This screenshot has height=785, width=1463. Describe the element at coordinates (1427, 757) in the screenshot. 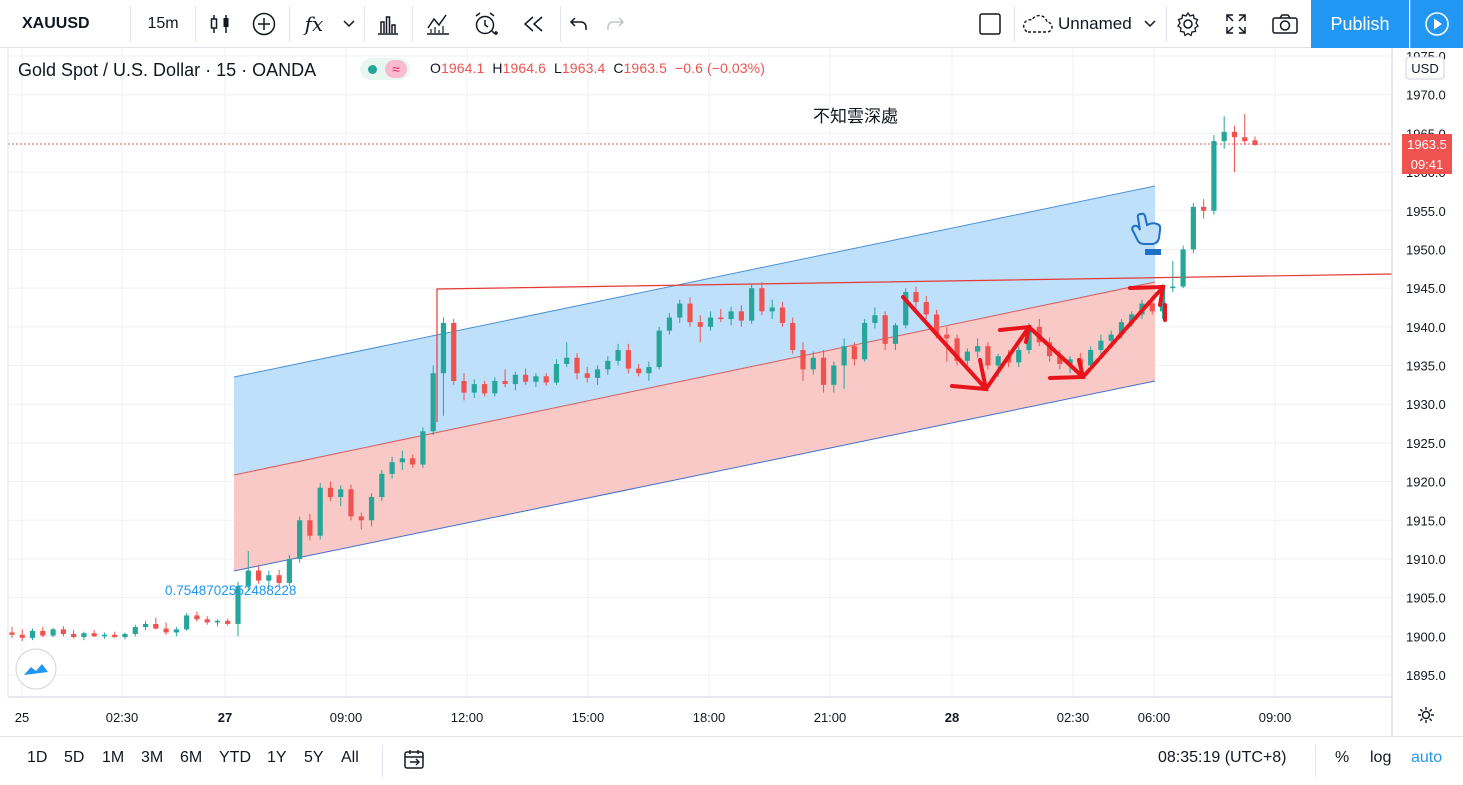

I see `auto-toggle: auto` at that location.